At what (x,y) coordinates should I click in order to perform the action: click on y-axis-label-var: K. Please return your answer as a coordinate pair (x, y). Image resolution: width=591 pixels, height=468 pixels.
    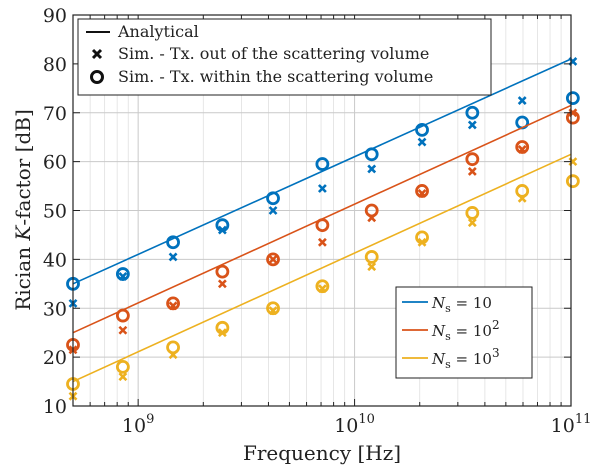
    Looking at the image, I should click on (23, 233).